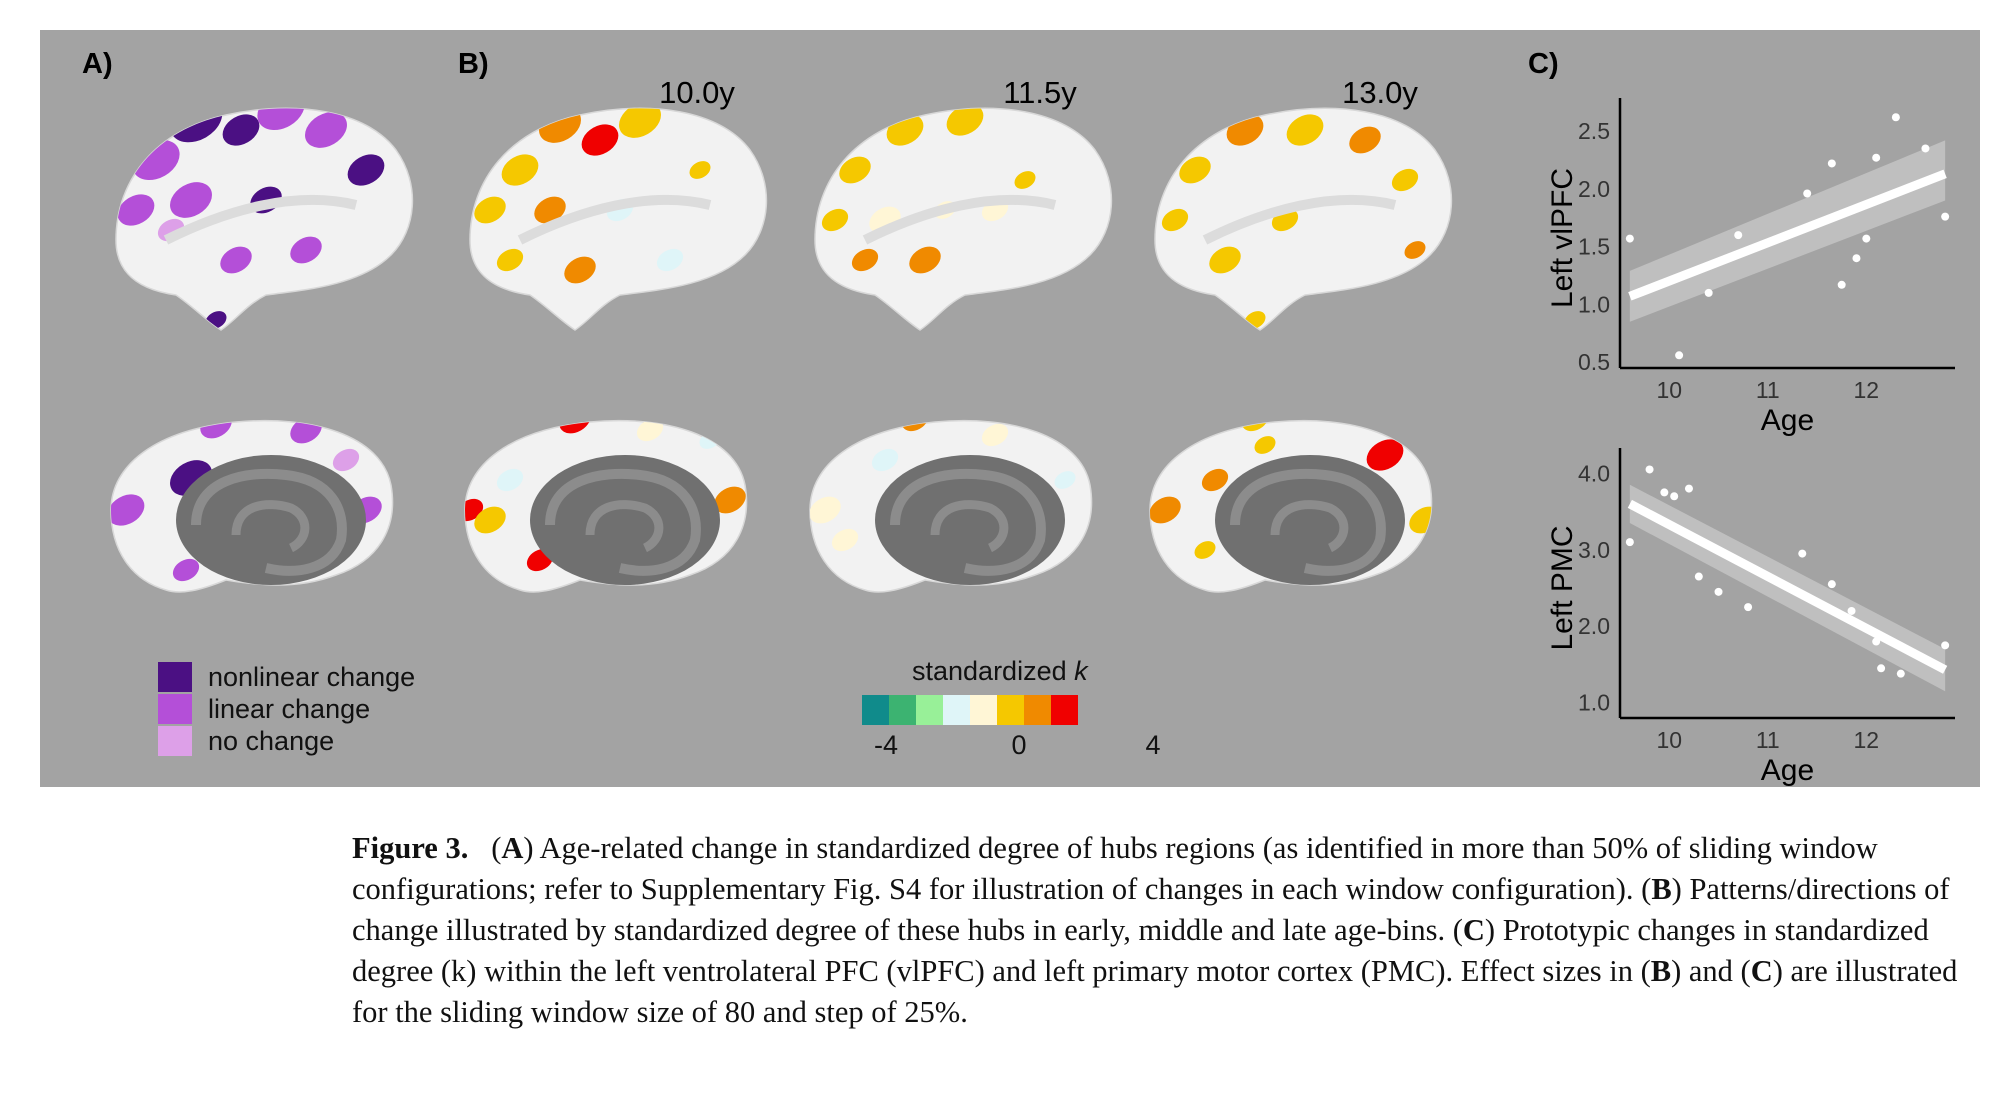 Image resolution: width=2012 pixels, height=1096 pixels. I want to click on y-axis-label: Left PMC, so click(1562, 587).